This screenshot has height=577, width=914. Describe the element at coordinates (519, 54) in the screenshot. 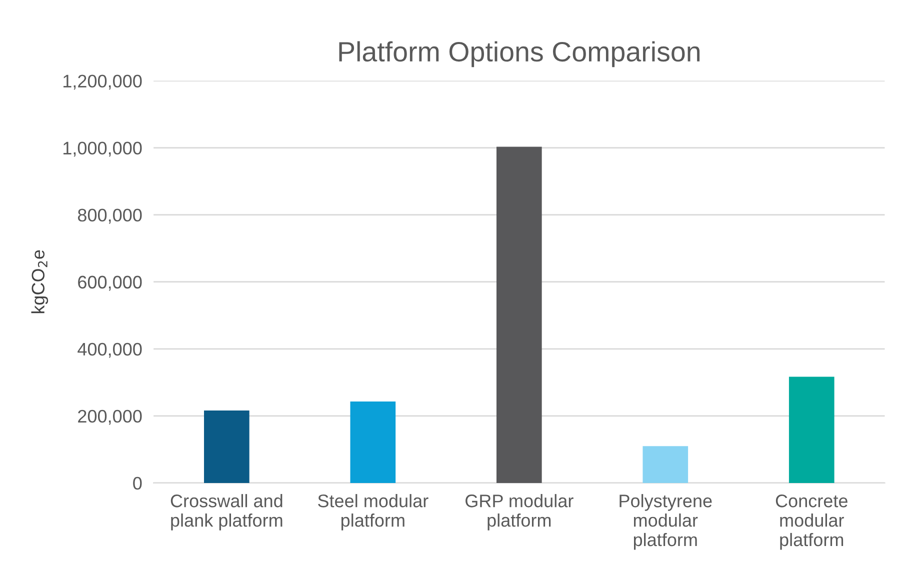

I see `chart-title: Platform Options Comparison` at that location.